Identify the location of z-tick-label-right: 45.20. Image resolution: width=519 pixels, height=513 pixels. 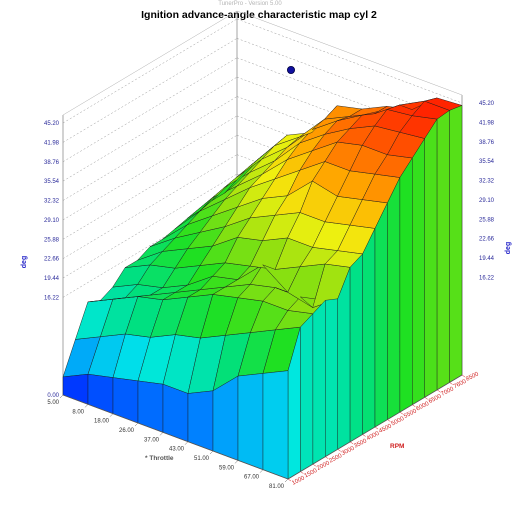
(487, 104).